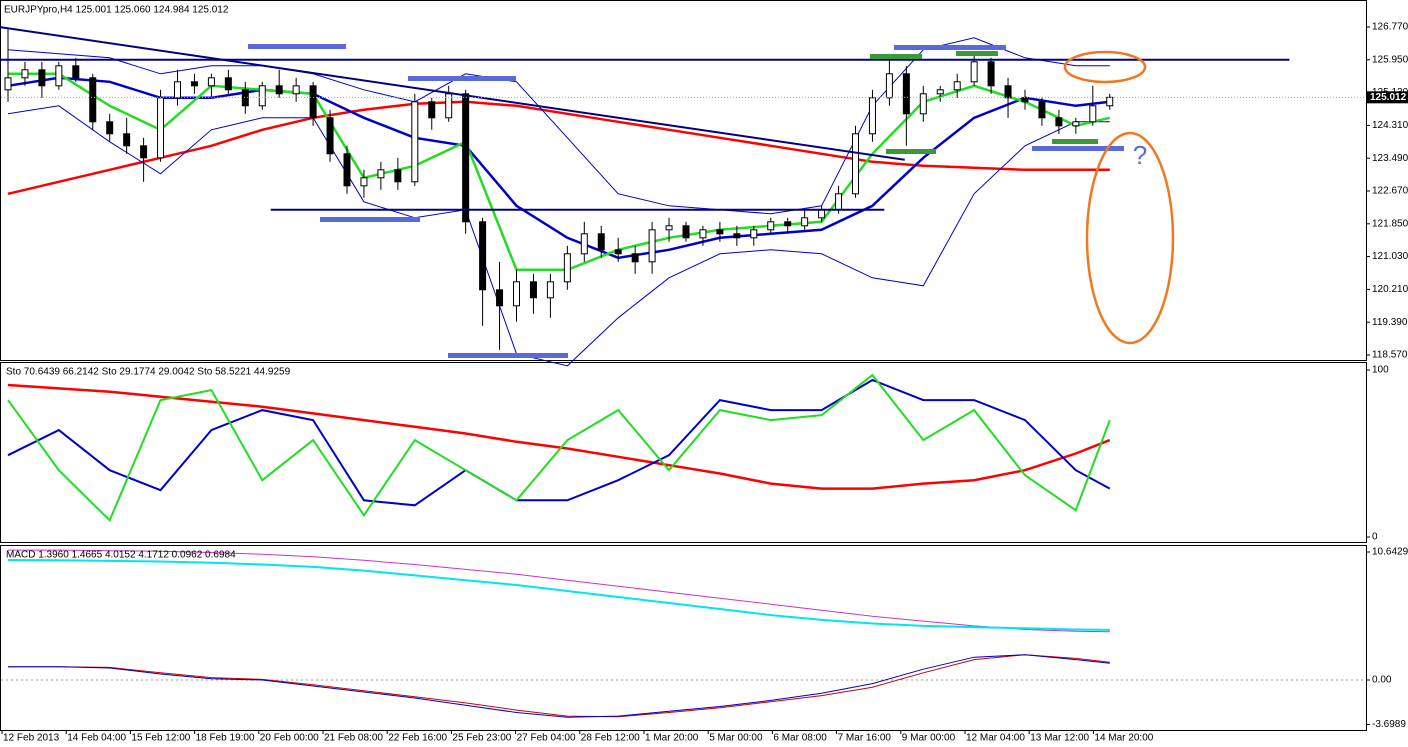 The image size is (1408, 747). Describe the element at coordinates (929, 738) in the screenshot. I see `x-tick-label: 9 Mar 00:00` at that location.